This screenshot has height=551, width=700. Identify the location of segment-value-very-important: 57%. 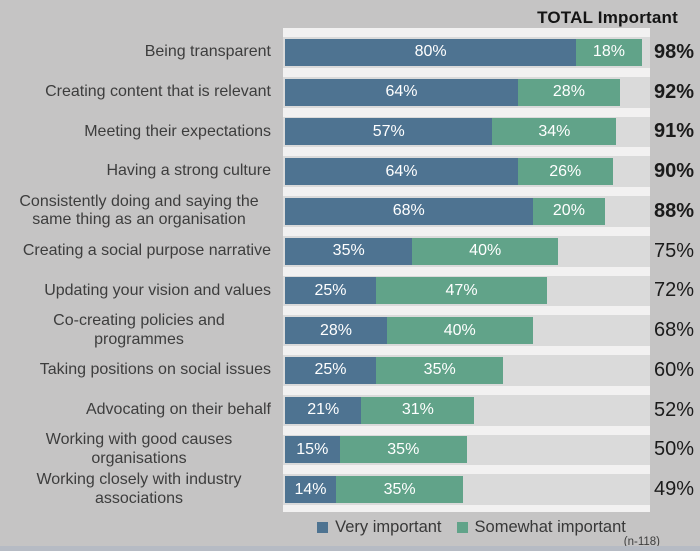
(388, 131).